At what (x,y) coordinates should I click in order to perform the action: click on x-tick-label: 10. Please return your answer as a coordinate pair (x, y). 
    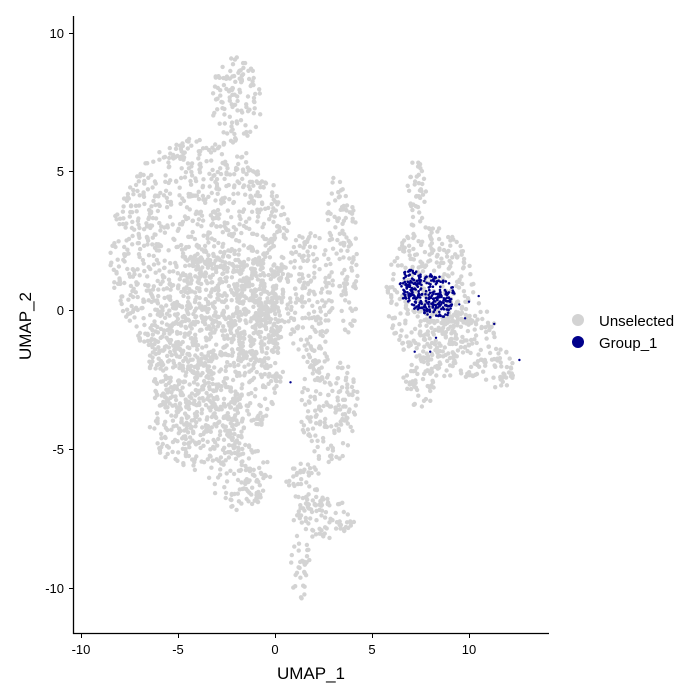
    Looking at the image, I should click on (469, 649).